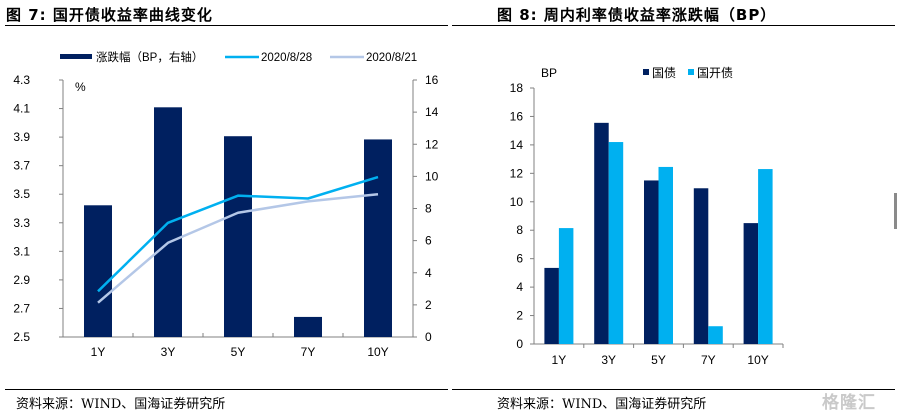 This screenshot has width=899, height=414. What do you see at coordinates (517, 173) in the screenshot?
I see `y-tick-label: 12` at bounding box center [517, 173].